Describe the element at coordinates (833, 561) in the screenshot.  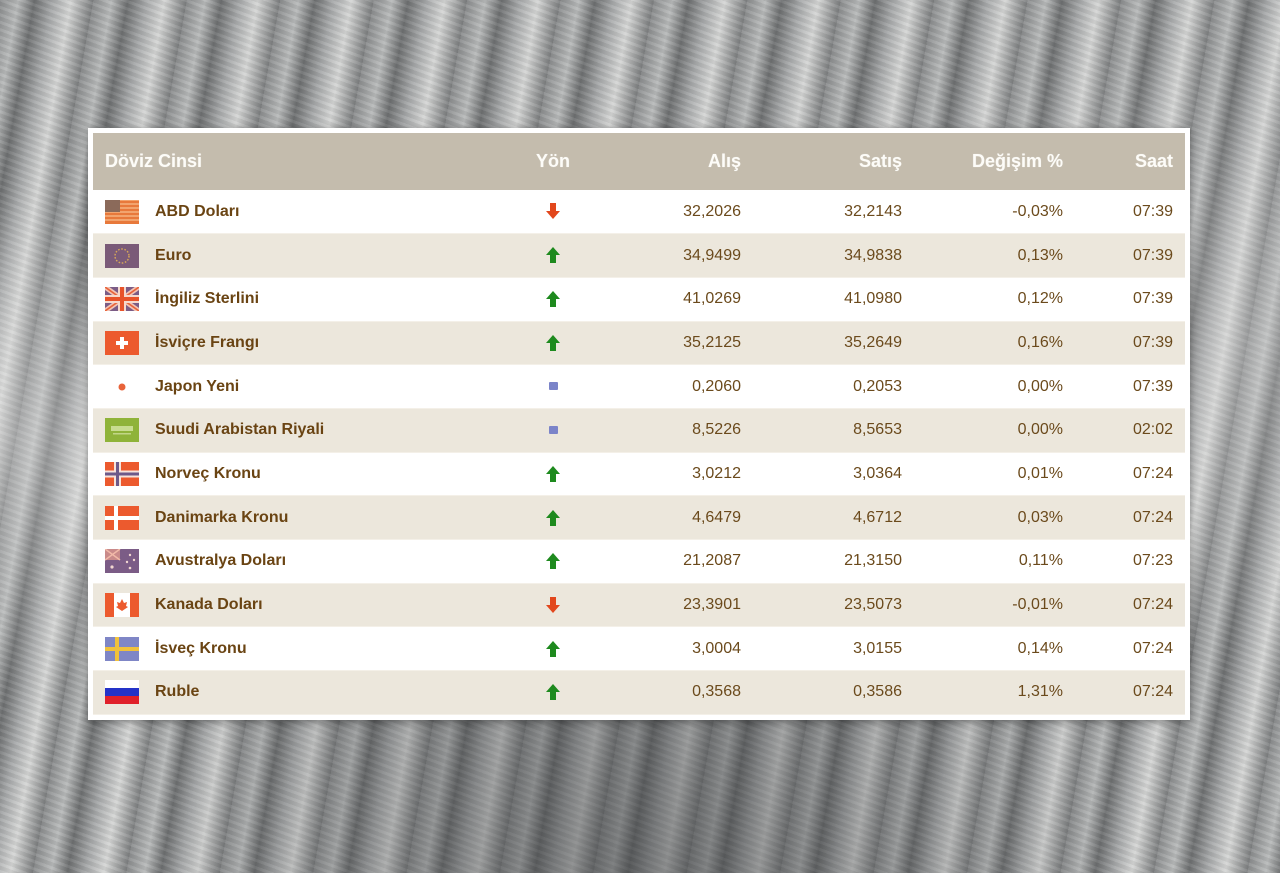
I see `sell-value: 21,3150` at that location.